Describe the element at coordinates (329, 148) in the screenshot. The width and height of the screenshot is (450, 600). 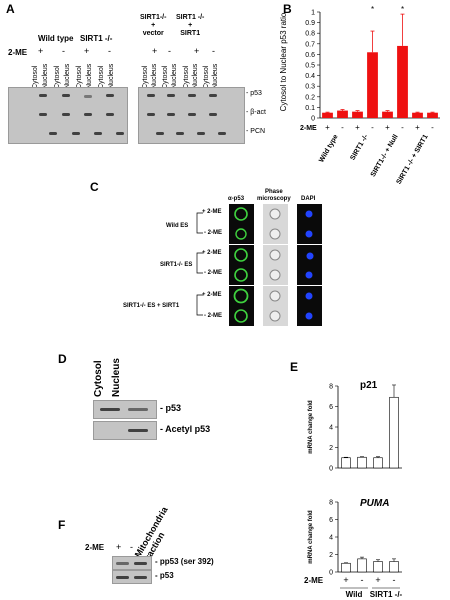
I see `group-label: Wild type` at that location.